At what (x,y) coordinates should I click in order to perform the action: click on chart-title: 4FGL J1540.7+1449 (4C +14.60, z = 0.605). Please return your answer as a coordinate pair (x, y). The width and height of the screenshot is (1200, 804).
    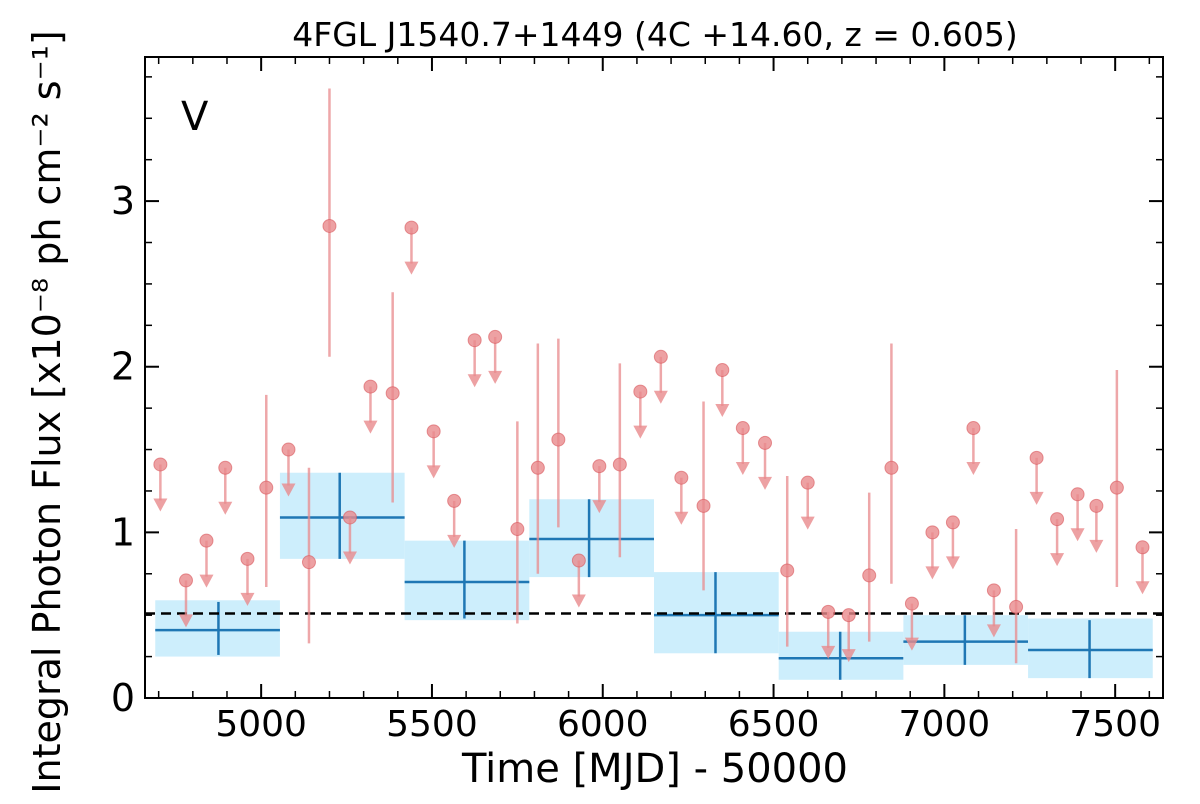
    Looking at the image, I should click on (655, 34).